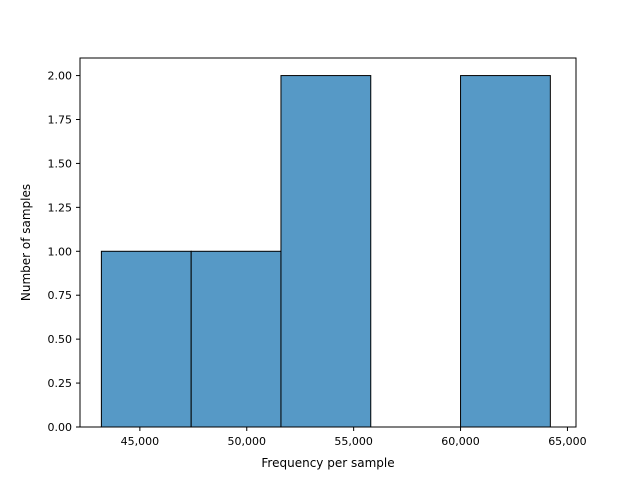 The height and width of the screenshot is (480, 640). I want to click on x-ticks-group: 45,000 50,000 55,000 60,000 65,000, so click(354, 437).